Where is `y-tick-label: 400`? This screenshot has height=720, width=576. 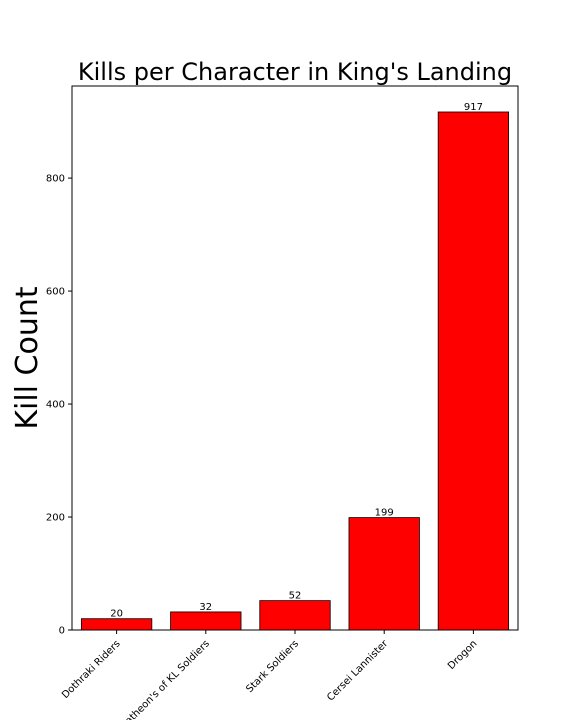
y-tick-label: 400 is located at coordinates (55, 405).